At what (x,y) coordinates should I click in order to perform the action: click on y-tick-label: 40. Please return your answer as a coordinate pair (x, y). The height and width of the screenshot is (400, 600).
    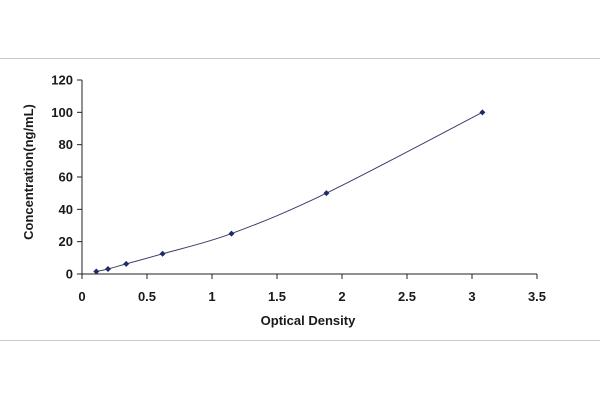
    Looking at the image, I should click on (66, 209).